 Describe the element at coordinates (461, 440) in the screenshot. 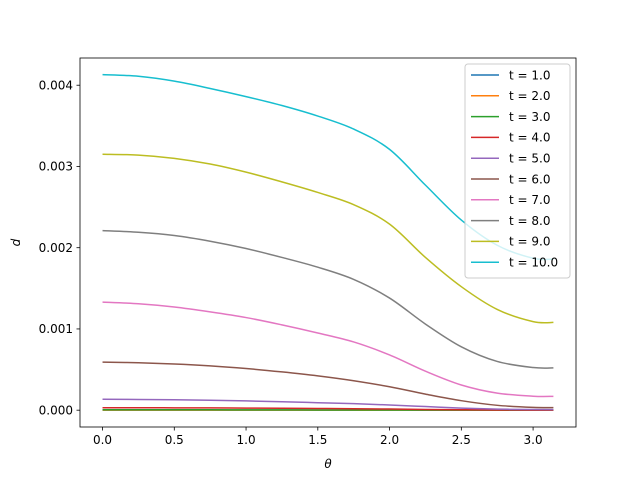

I see `x-tick-label: 2.5` at that location.